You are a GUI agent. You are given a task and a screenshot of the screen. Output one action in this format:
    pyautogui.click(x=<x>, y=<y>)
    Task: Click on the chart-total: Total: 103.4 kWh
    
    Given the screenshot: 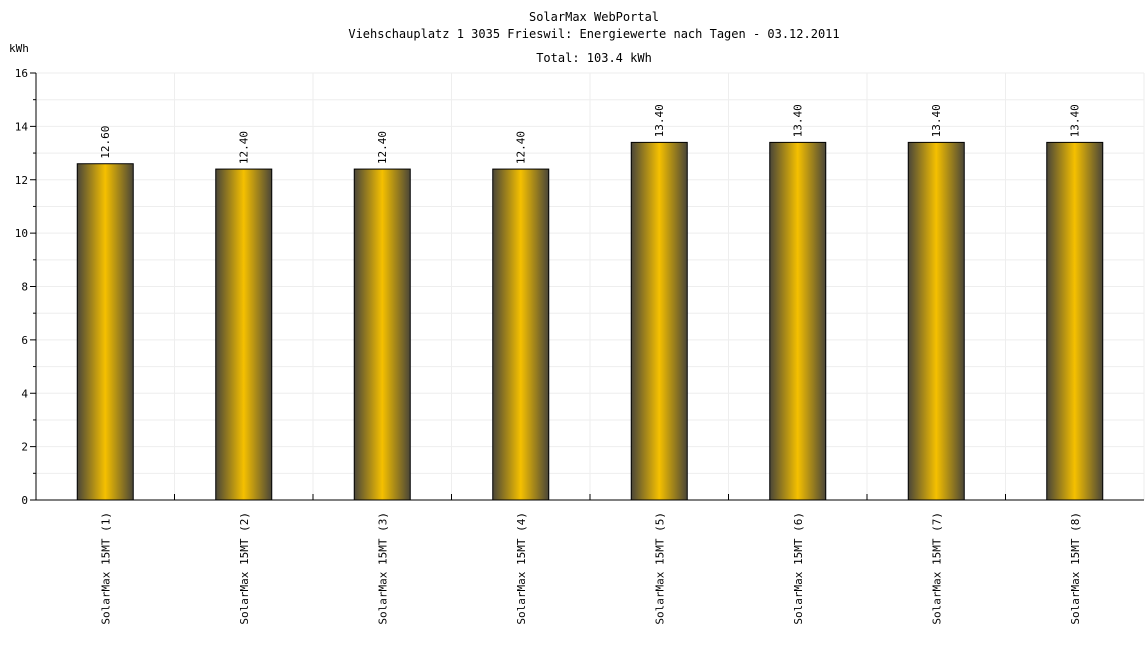 What is the action you would take?
    pyautogui.click(x=594, y=58)
    